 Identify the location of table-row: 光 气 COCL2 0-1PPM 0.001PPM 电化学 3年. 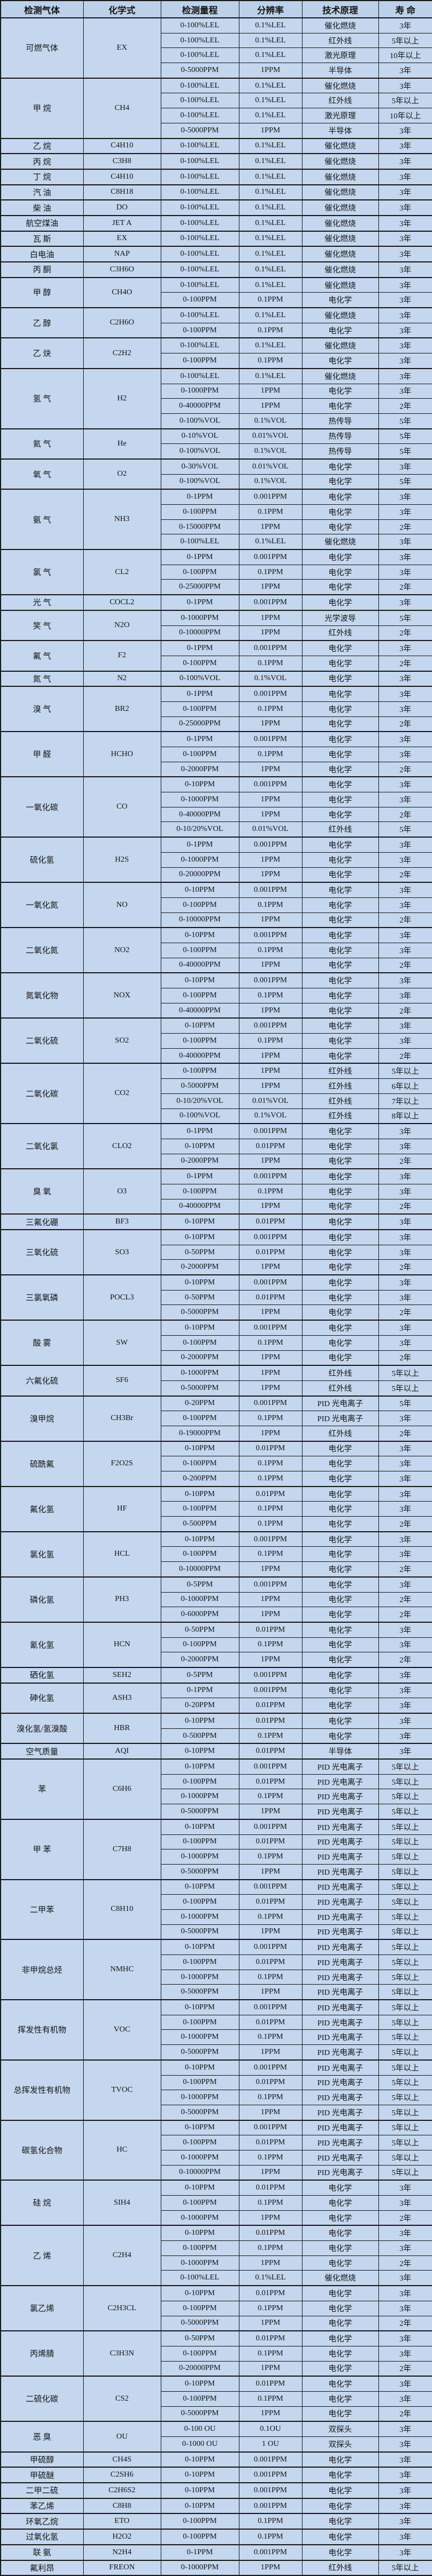
(216, 603).